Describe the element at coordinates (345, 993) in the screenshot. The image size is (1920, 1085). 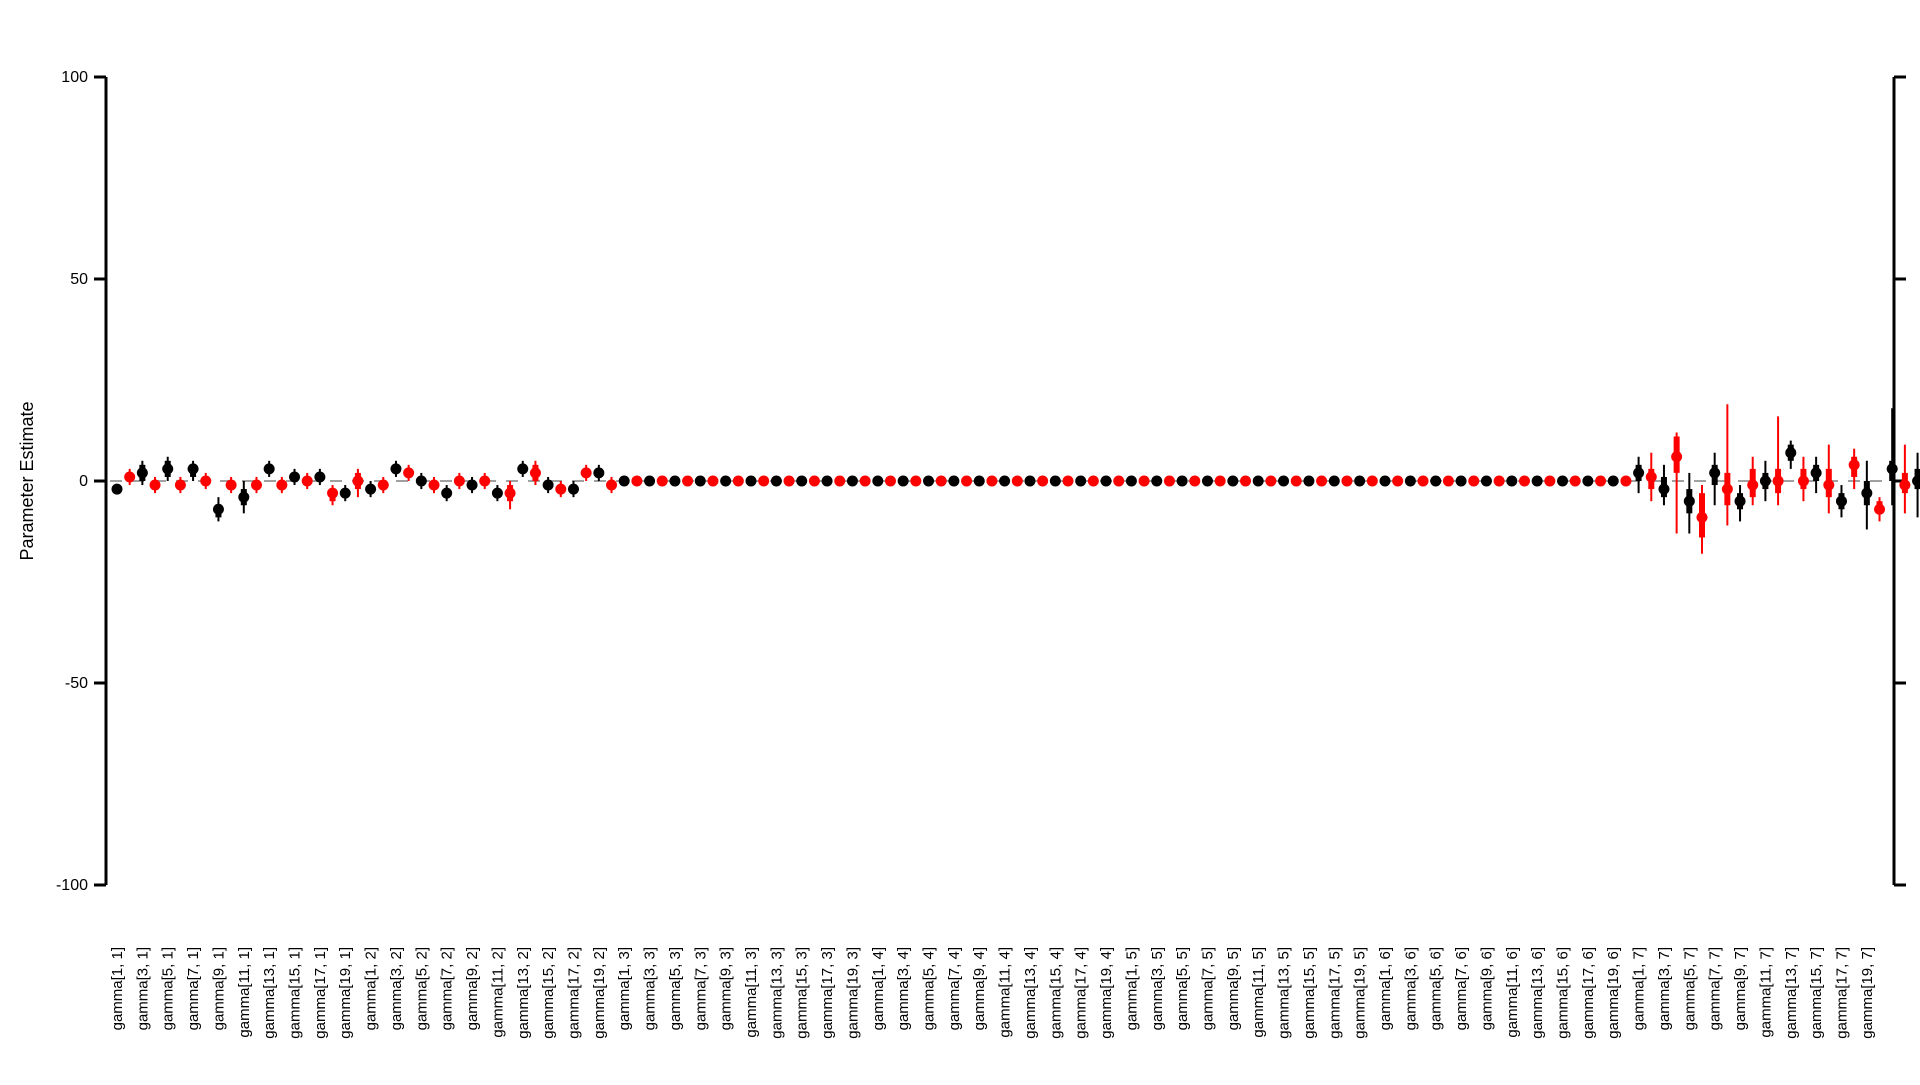
I see `x-tick-label: gamma[19, 1]` at that location.